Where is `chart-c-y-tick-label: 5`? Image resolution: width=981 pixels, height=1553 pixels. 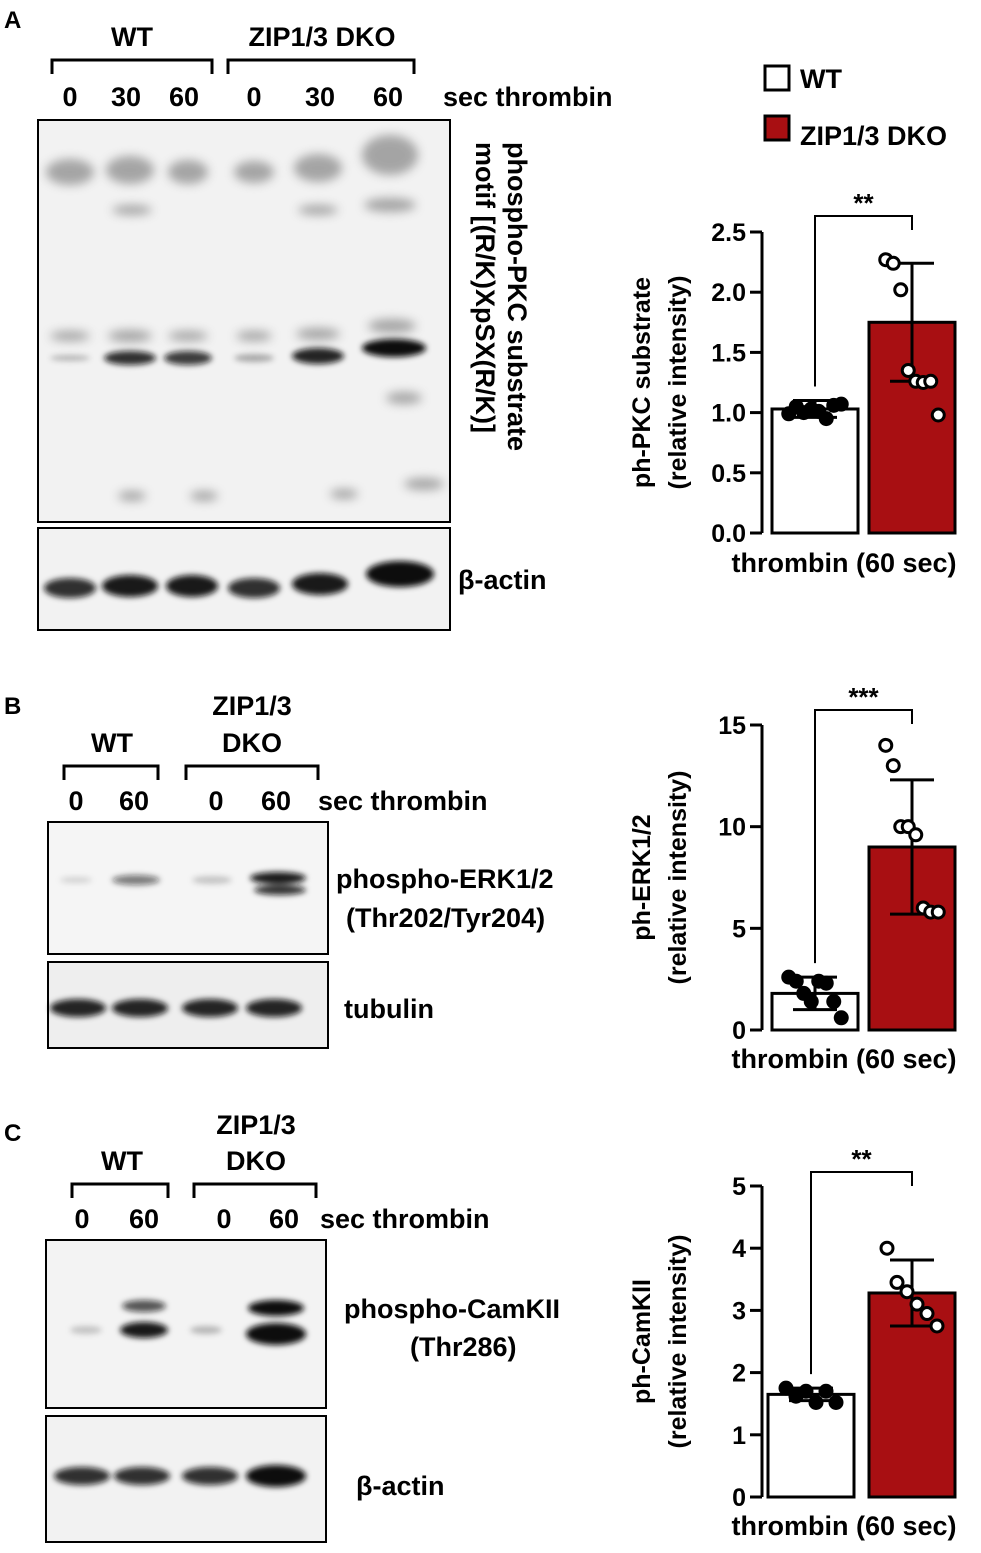 chart-c-y-tick-label: 5 is located at coordinates (739, 1187).